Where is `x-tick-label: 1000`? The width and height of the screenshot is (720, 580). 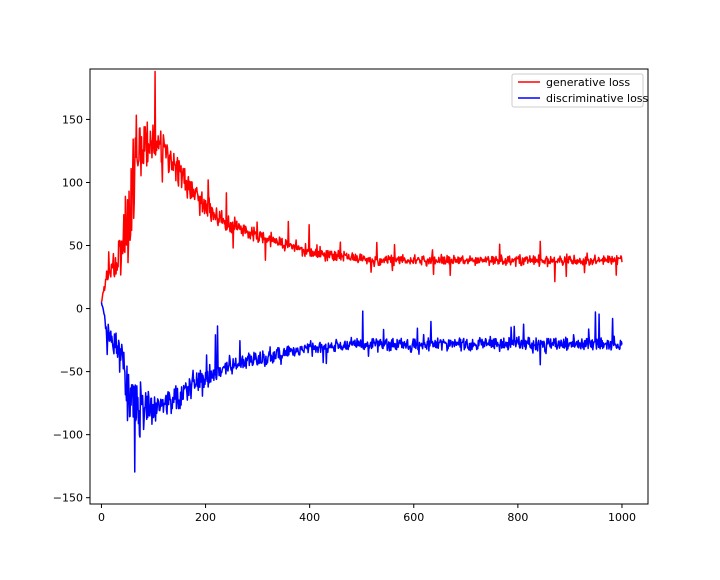
x-tick-label: 1000 is located at coordinates (622, 517).